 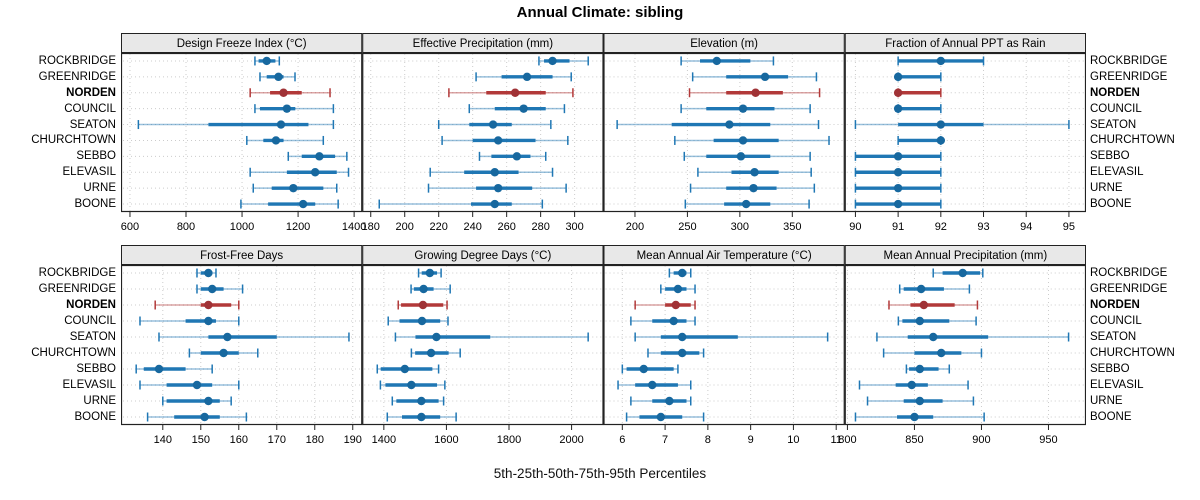 What do you see at coordinates (1111, 417) in the screenshot?
I see `site-label-right-boone-bottom: BOONE` at bounding box center [1111, 417].